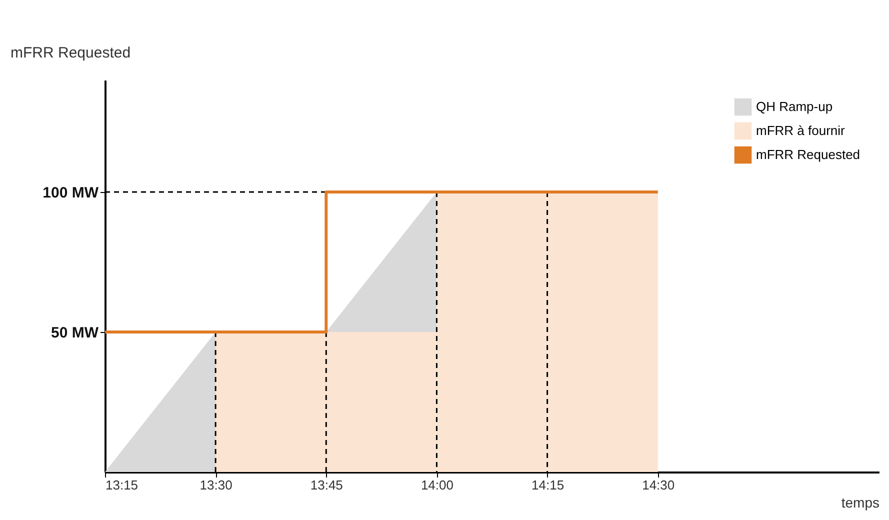 The width and height of the screenshot is (889, 520). I want to click on x-tick-label: 13:30, so click(216, 485).